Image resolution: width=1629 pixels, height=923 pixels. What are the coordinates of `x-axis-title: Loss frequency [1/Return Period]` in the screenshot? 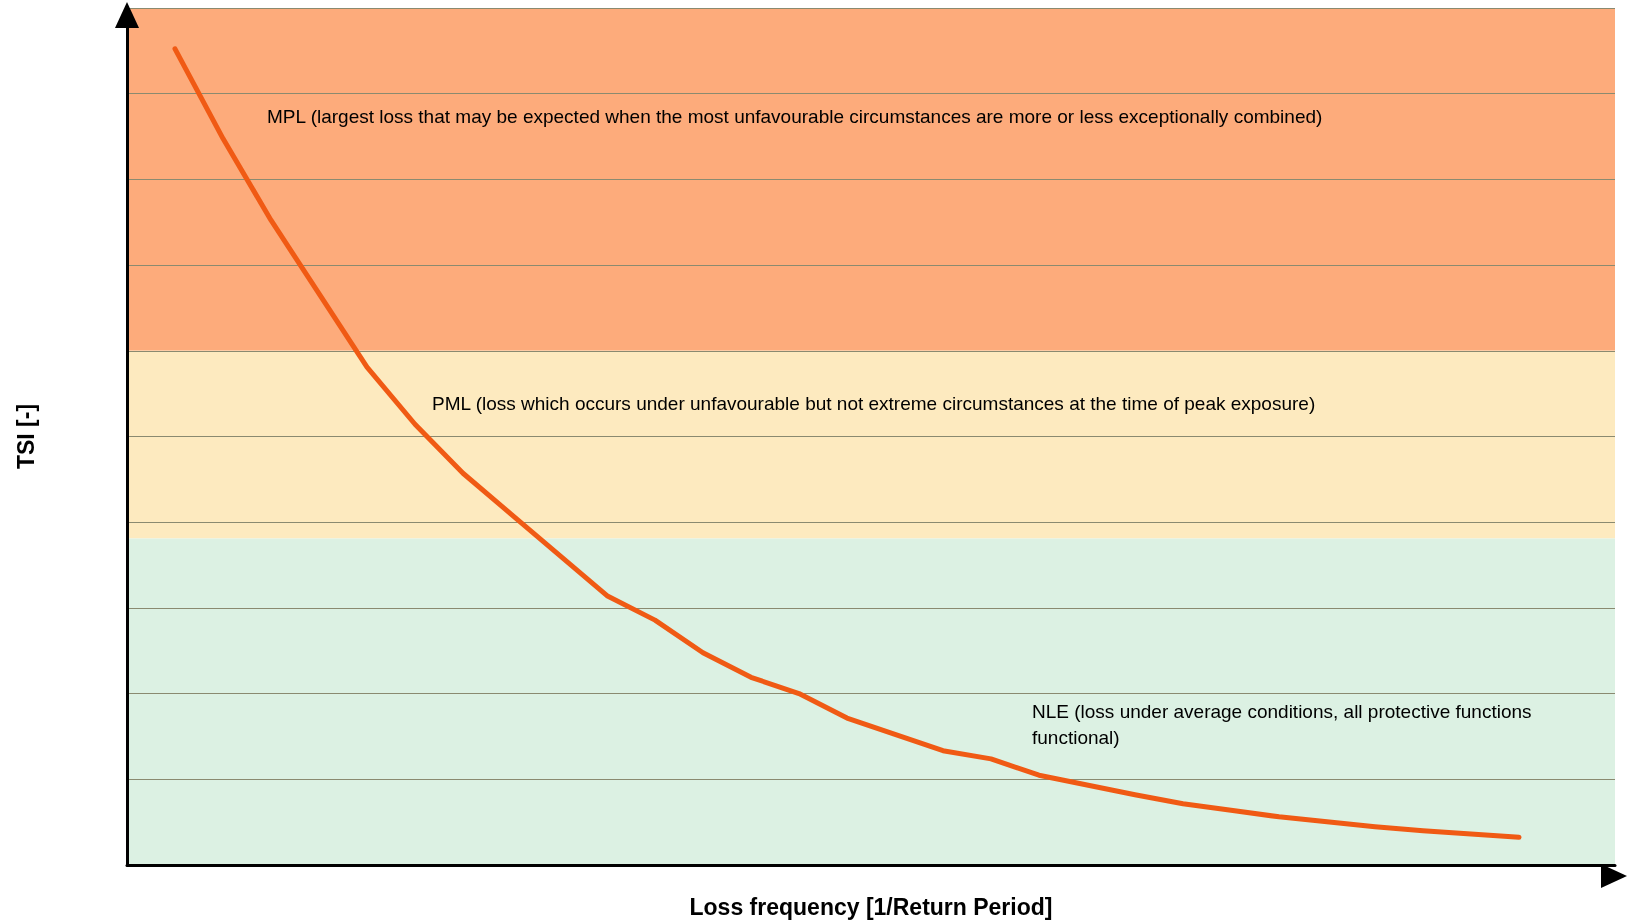 It's located at (871, 906).